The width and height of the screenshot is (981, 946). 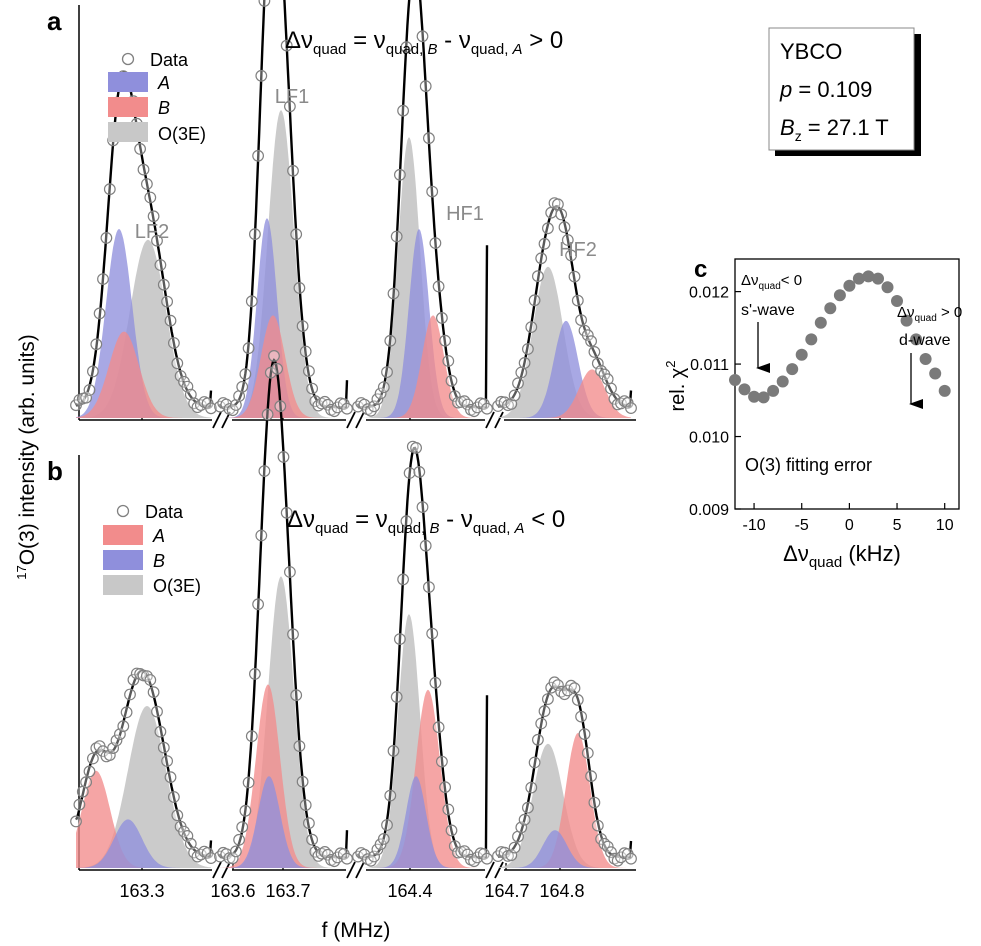 What do you see at coordinates (811, 51) in the screenshot?
I see `info-sample: YBCO` at bounding box center [811, 51].